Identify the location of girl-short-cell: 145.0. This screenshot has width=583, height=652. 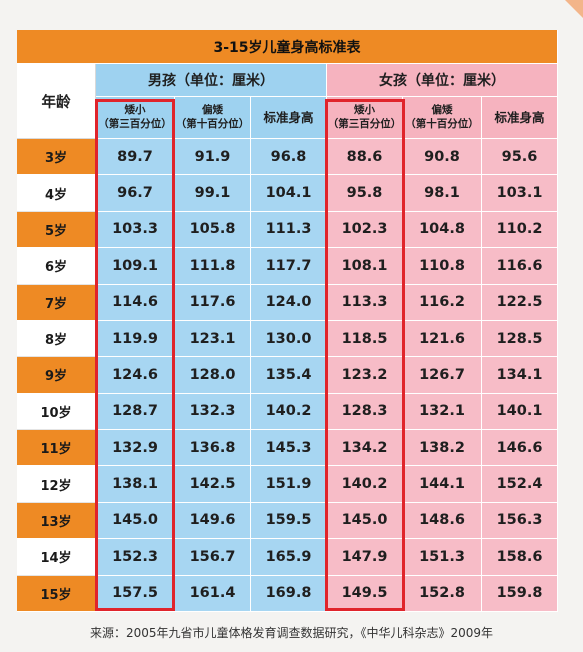
(365, 521).